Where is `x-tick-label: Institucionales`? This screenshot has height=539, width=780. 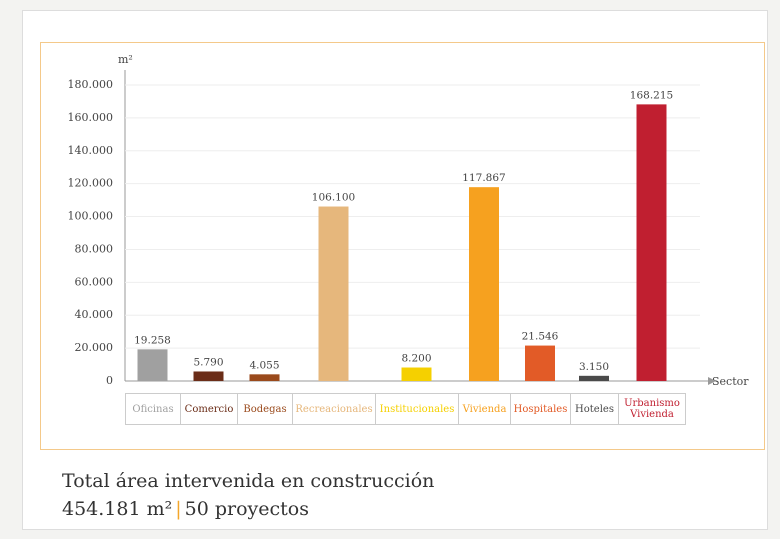 x-tick-label: Institucionales is located at coordinates (417, 409).